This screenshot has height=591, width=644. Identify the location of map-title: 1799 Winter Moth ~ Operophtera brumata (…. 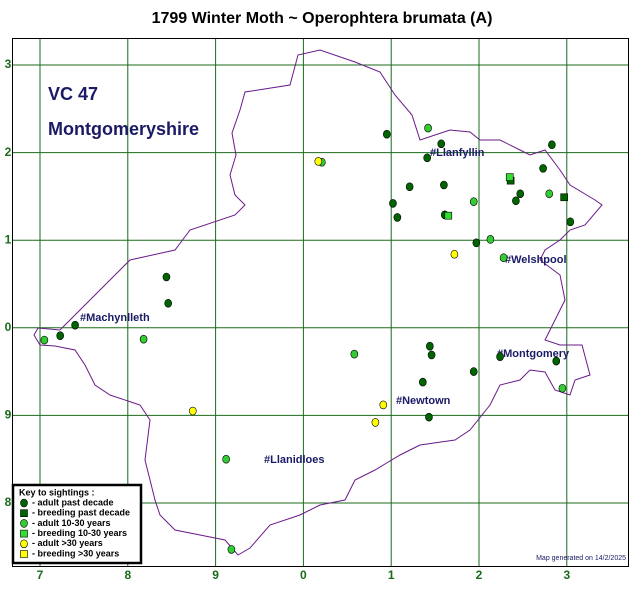
(322, 18).